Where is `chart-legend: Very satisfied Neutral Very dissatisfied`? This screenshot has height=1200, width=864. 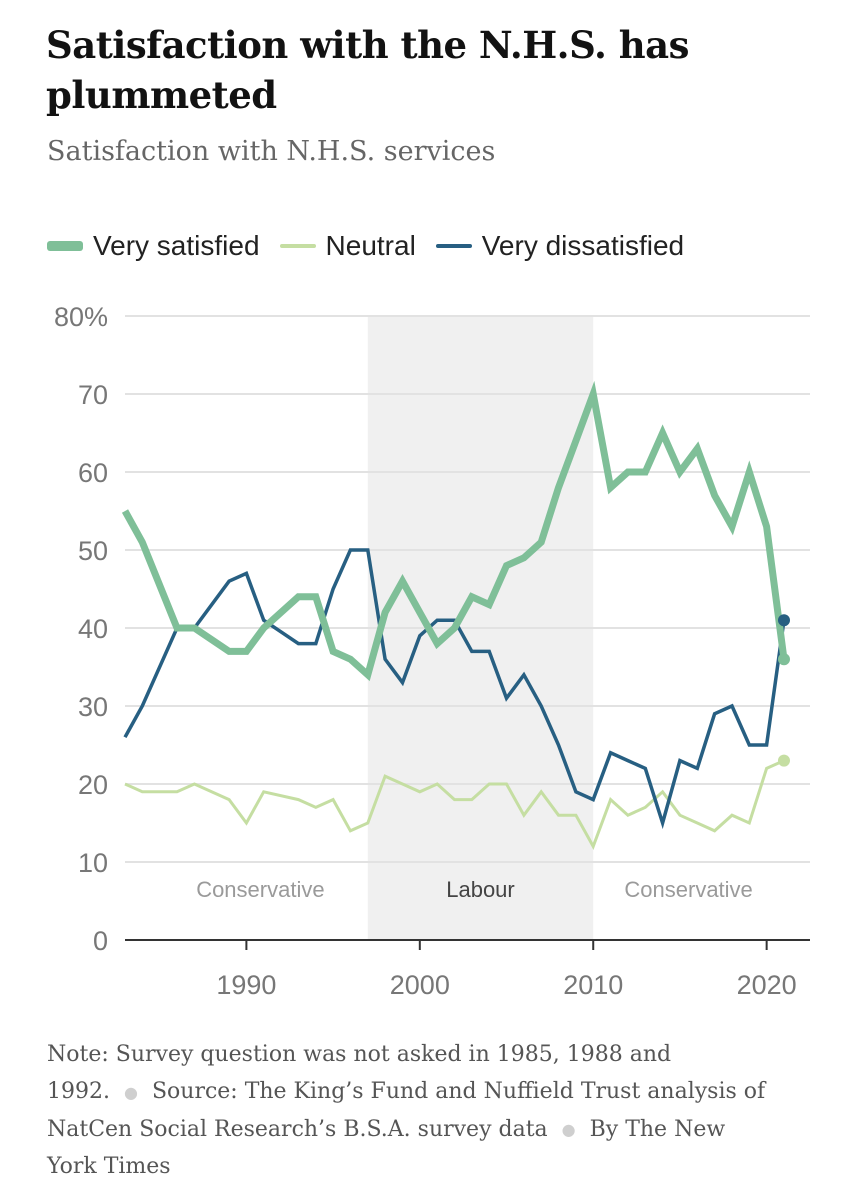
chart-legend: Very satisfied Neutral Very dissatisfied is located at coordinates (375, 246).